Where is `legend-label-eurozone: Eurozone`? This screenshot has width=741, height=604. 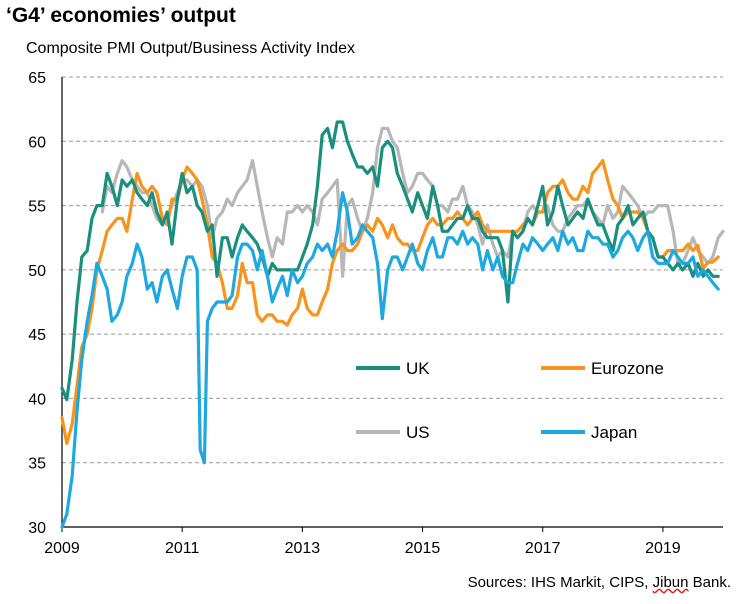
legend-label-eurozone: Eurozone is located at coordinates (627, 368).